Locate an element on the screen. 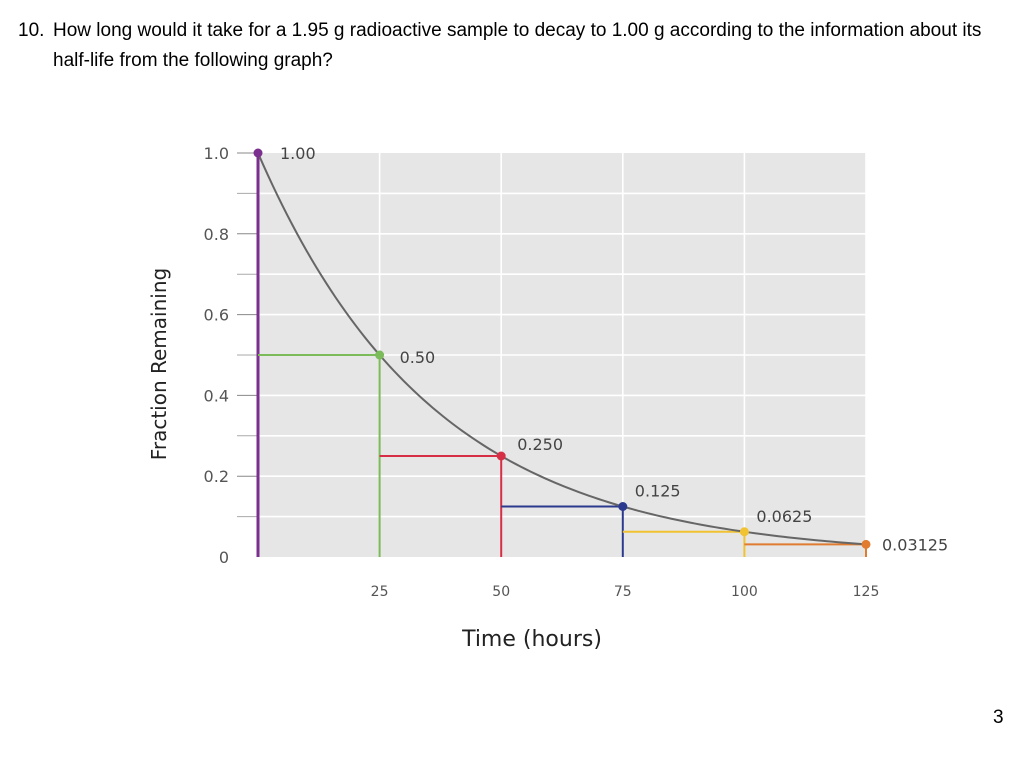 The width and height of the screenshot is (1024, 778). data-label: 1.00 is located at coordinates (298, 153).